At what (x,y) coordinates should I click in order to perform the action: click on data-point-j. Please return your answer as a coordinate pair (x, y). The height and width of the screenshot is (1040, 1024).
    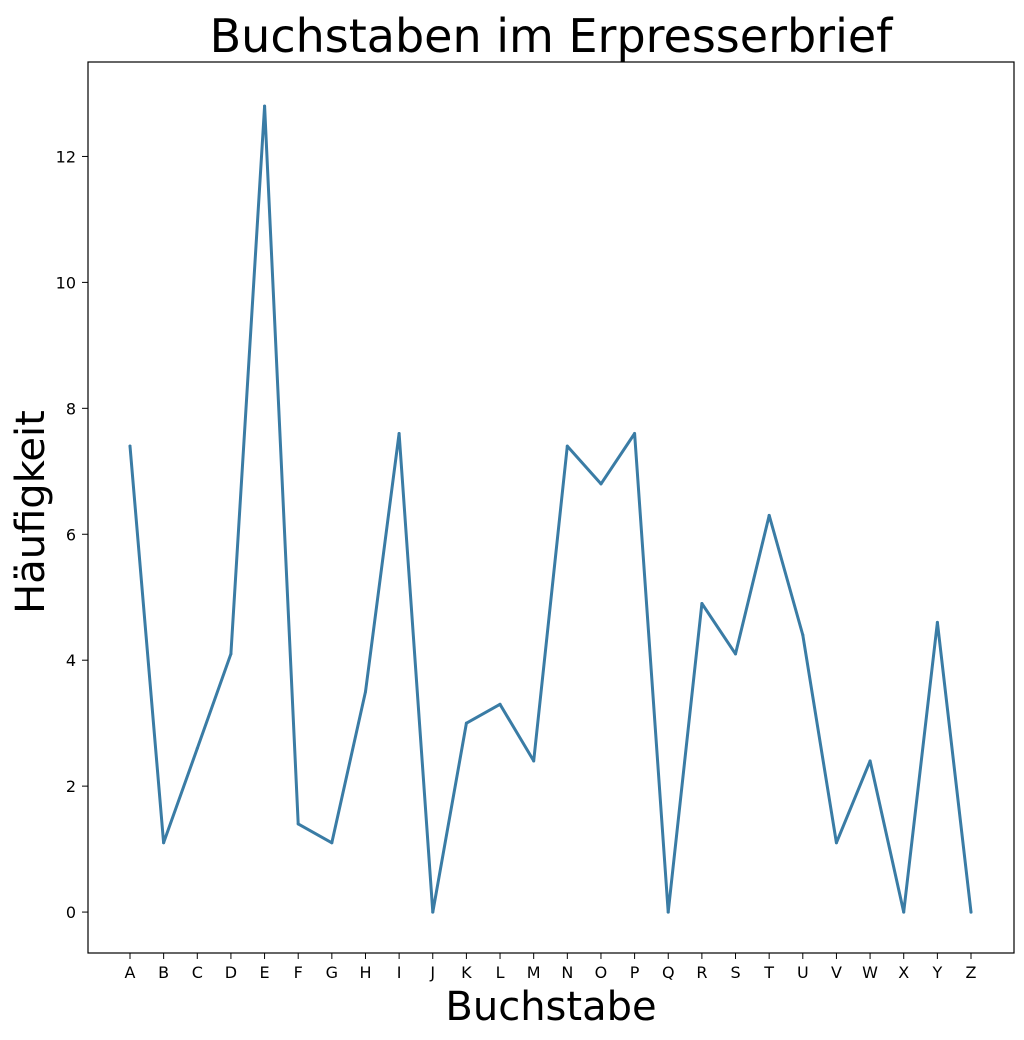
    Looking at the image, I should click on (433, 912).